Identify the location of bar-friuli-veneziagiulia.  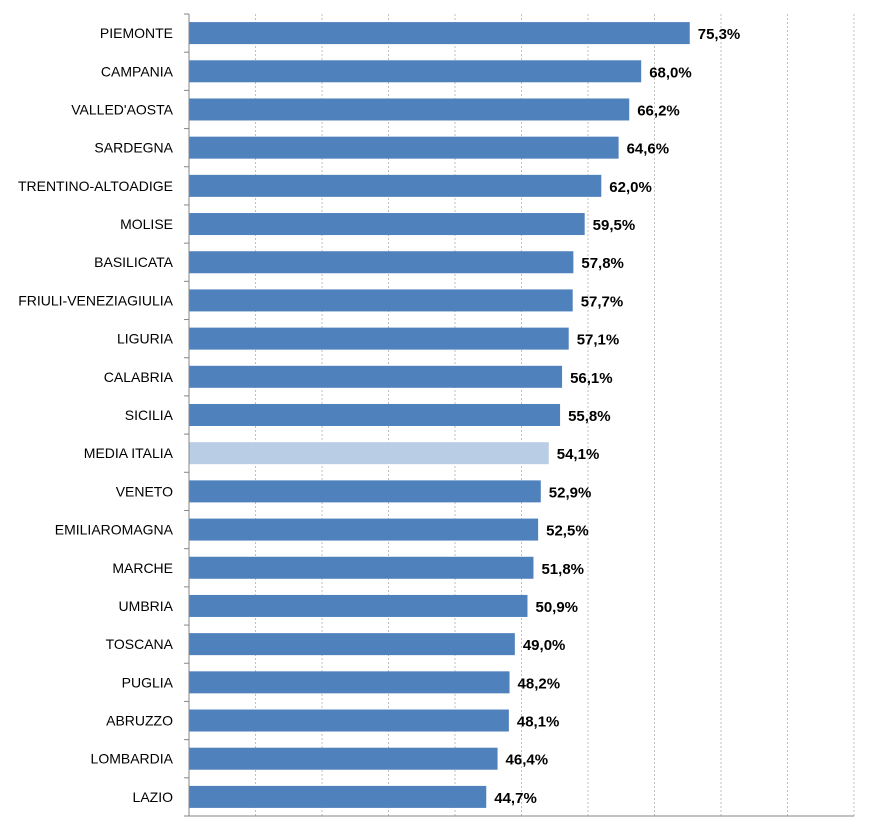
(381, 300).